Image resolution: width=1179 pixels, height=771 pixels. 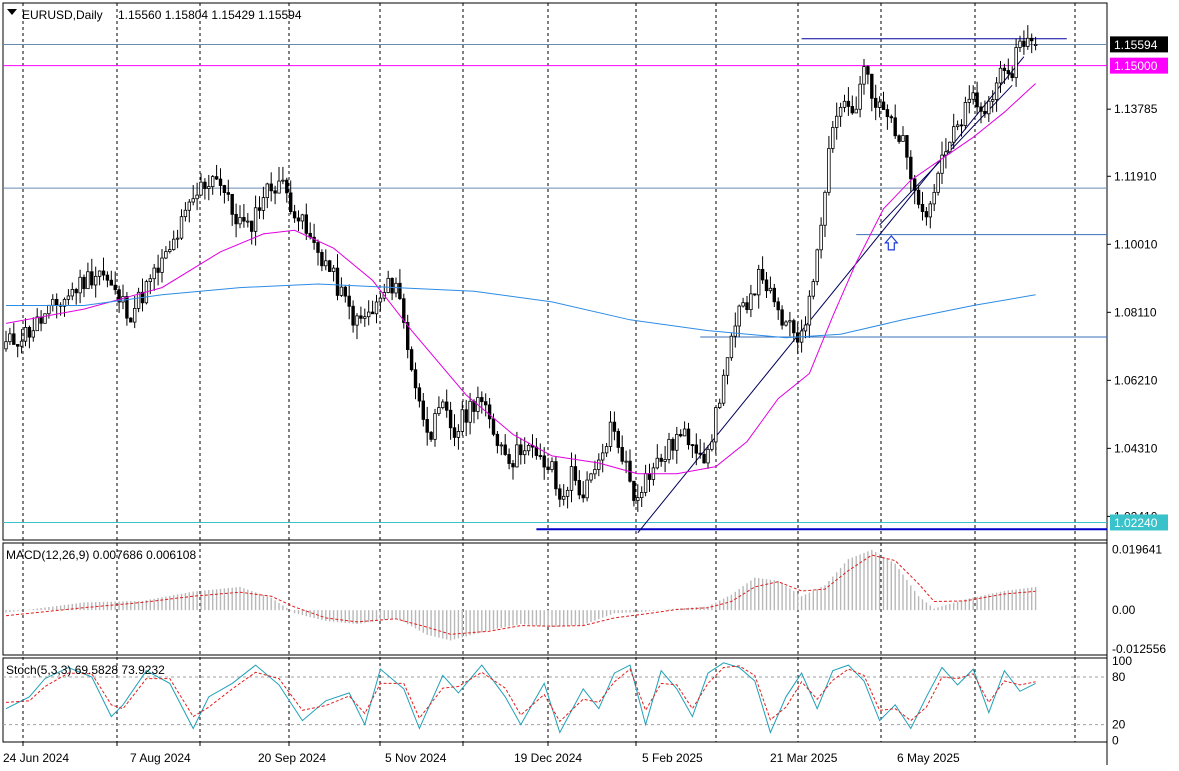 What do you see at coordinates (36, 758) in the screenshot?
I see `time-tick-label: 24 Jun 2024` at bounding box center [36, 758].